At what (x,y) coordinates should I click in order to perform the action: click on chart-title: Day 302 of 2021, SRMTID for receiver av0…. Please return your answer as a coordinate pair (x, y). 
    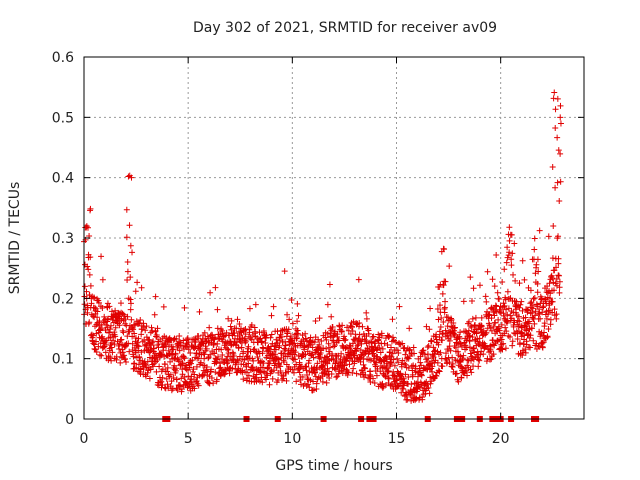
    Looking at the image, I should click on (345, 28).